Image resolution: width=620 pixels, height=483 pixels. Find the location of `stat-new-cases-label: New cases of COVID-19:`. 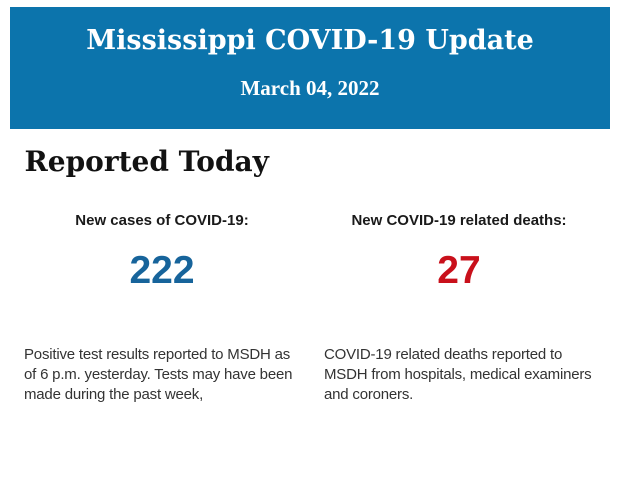

stat-new-cases-label: New cases of COVID-19: is located at coordinates (162, 220).